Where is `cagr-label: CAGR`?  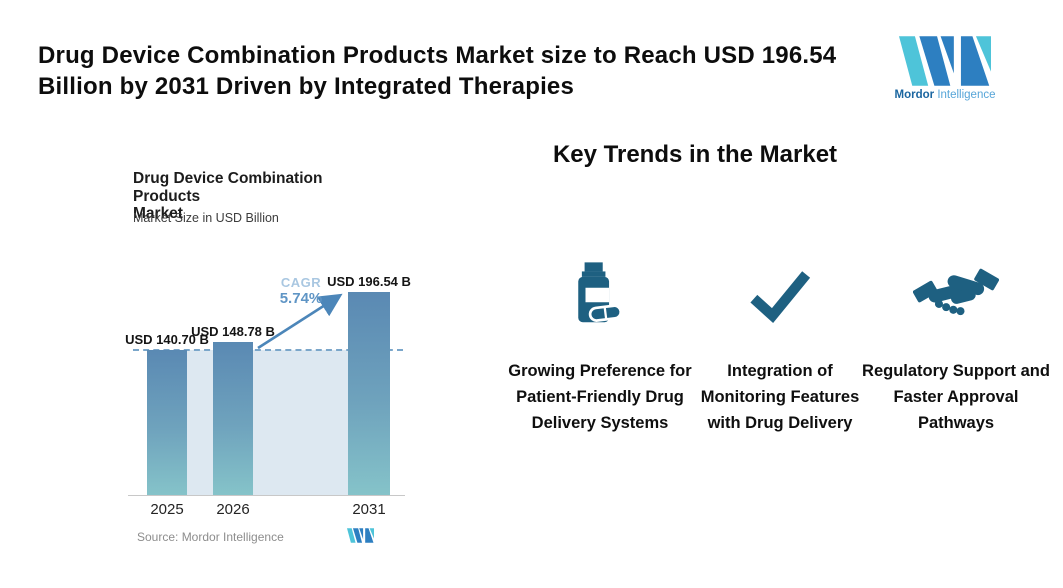
cagr-label: CAGR is located at coordinates (301, 282).